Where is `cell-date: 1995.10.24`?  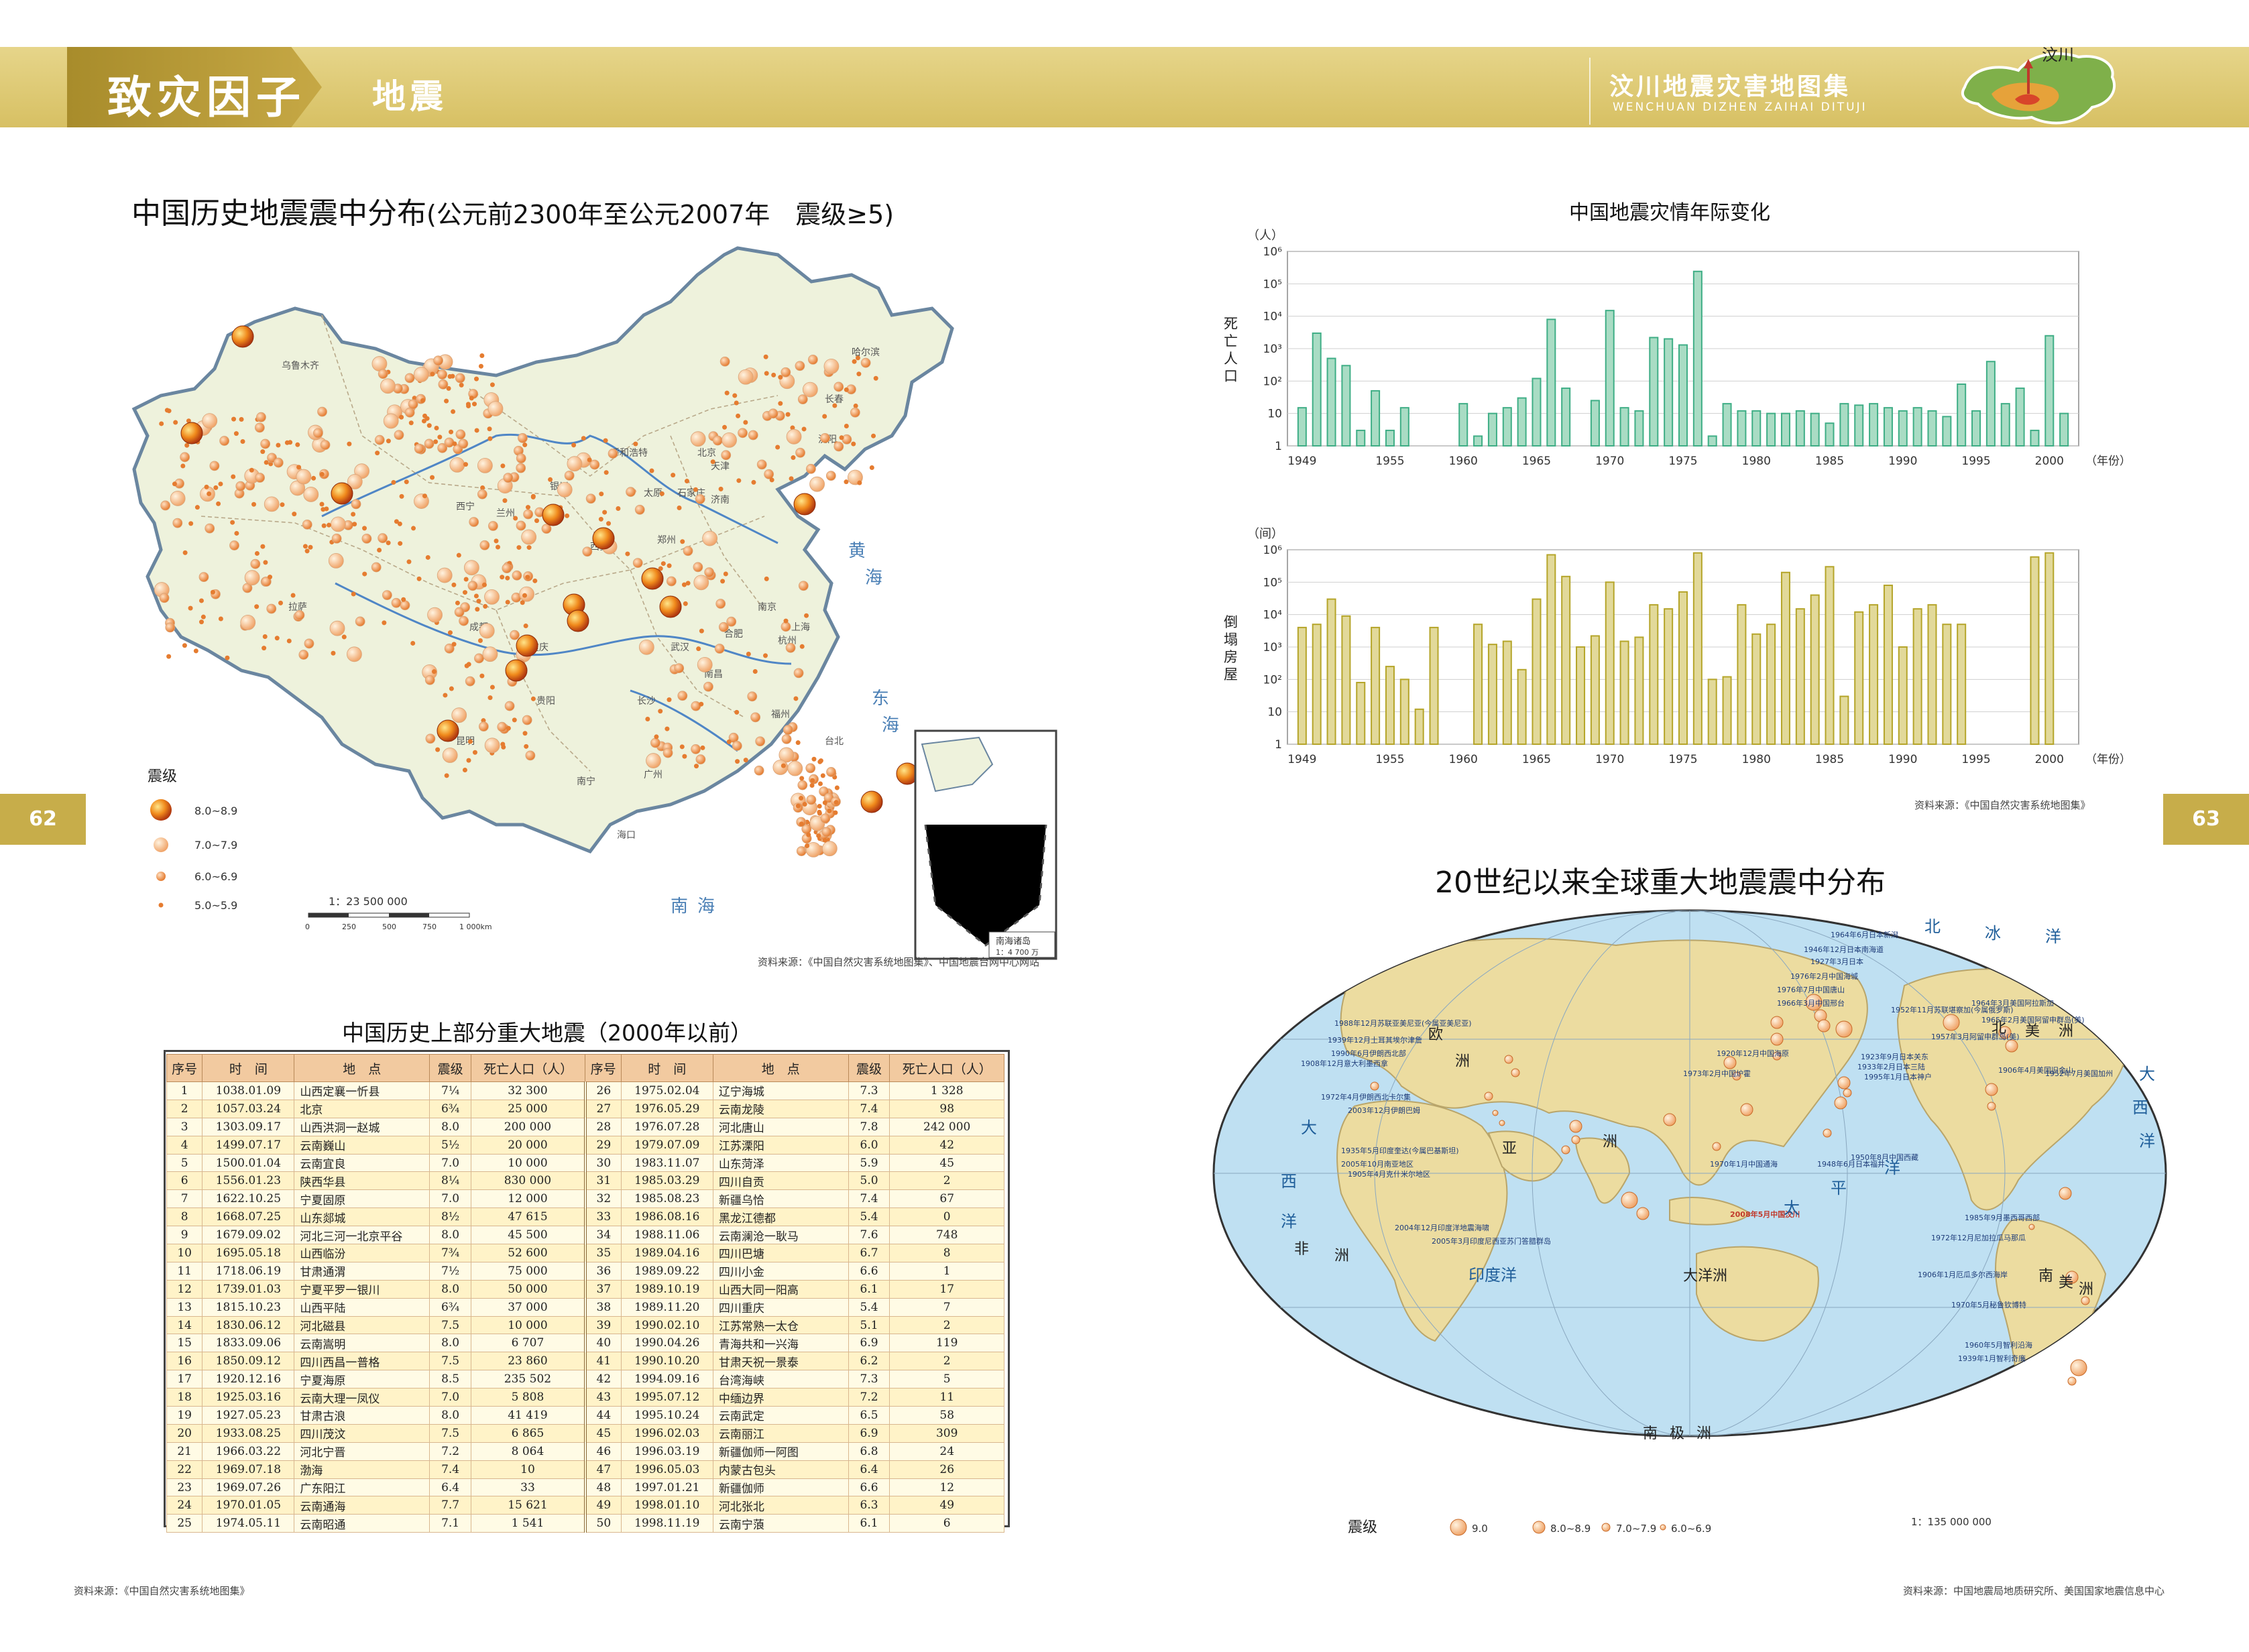 cell-date: 1995.10.24 is located at coordinates (666, 1415).